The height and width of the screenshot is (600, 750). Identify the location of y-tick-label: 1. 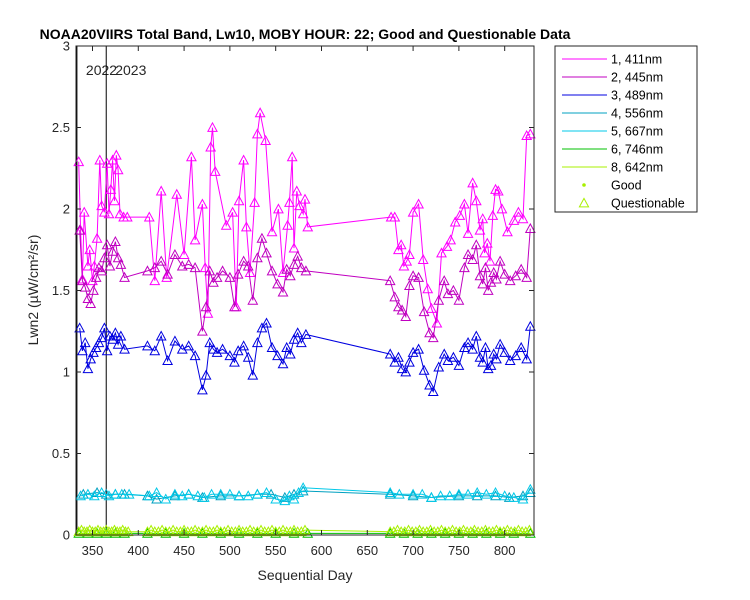
(66, 372).